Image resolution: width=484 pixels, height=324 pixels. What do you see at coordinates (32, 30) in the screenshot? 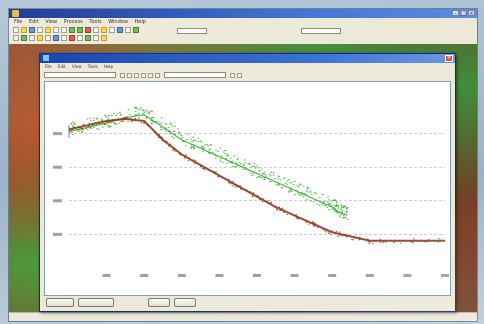
I see `save-icon` at bounding box center [32, 30].